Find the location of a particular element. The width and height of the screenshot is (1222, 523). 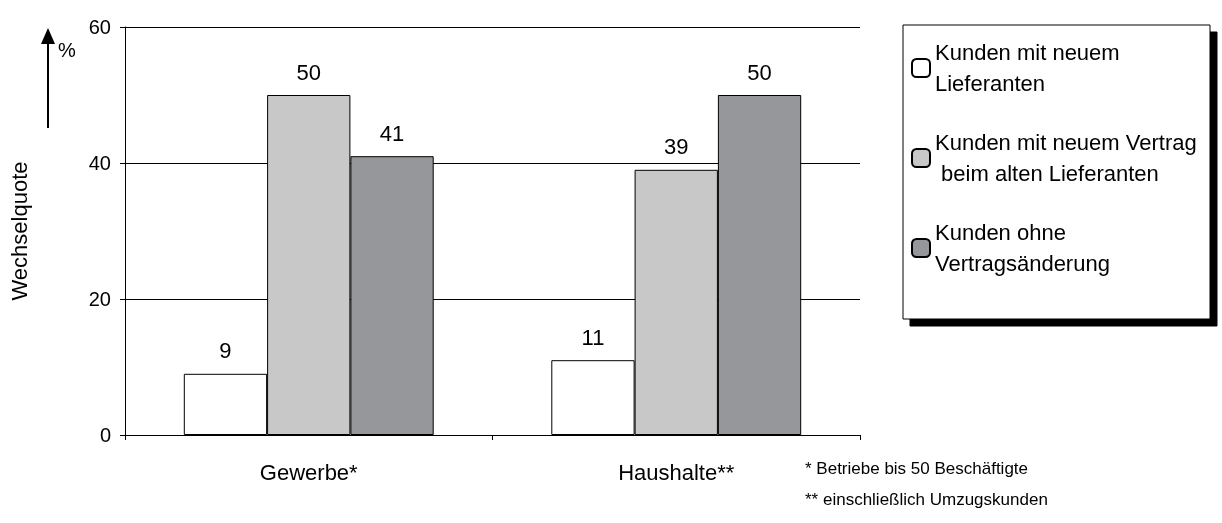

y-axis-title: Wechselquote is located at coordinates (19, 231).